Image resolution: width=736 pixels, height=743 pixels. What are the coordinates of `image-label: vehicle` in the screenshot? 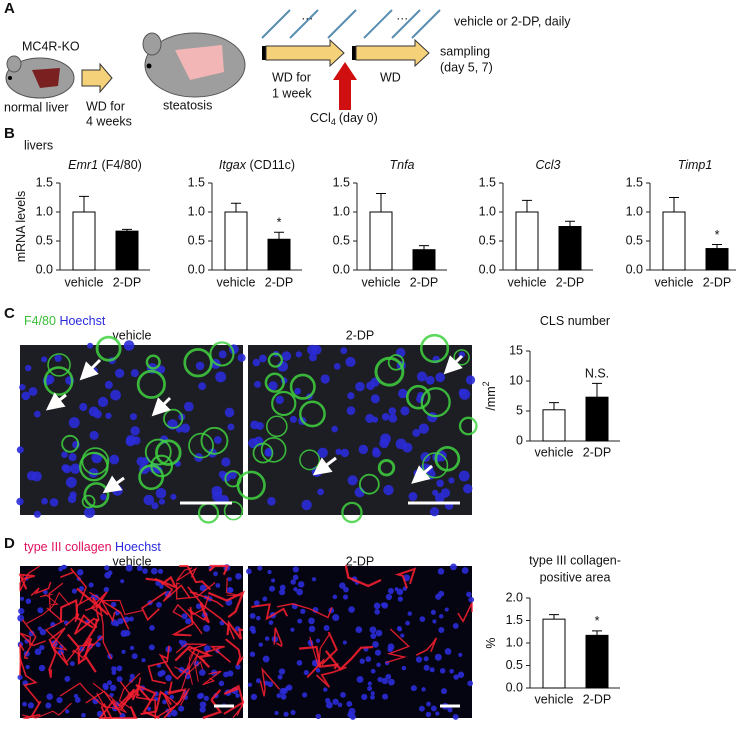 It's located at (132, 335).